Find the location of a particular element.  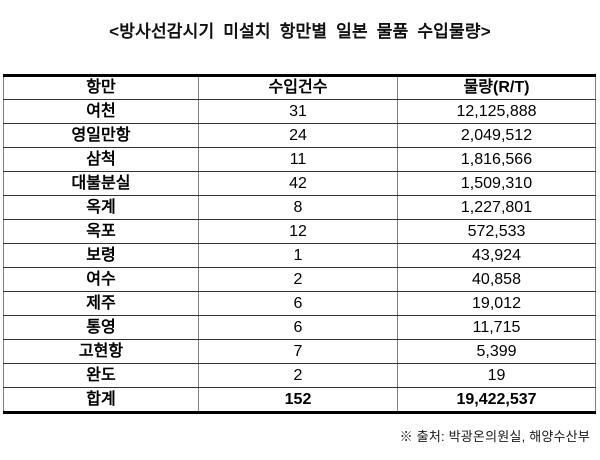

count-cell: 7 is located at coordinates (298, 351).